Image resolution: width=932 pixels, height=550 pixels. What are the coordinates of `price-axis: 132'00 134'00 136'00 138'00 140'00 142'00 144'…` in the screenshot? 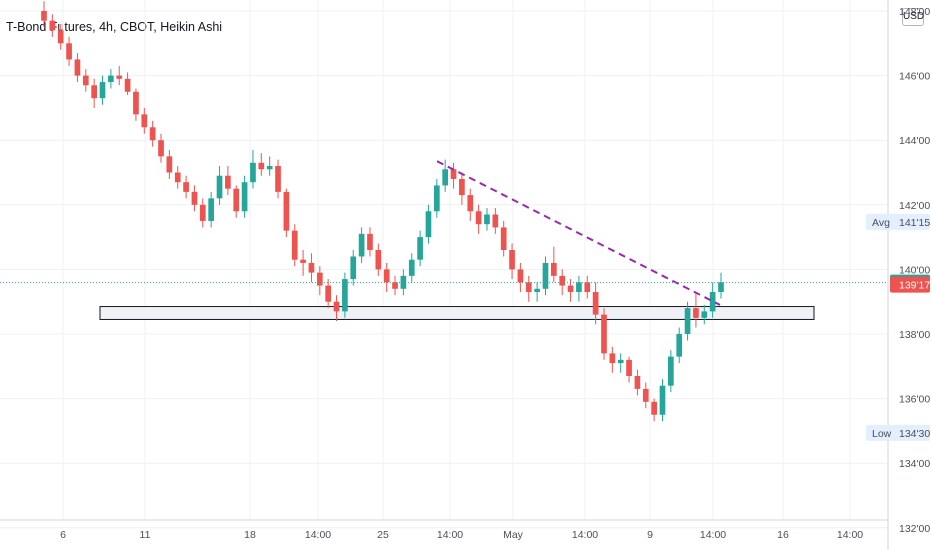 It's located at (908, 275).